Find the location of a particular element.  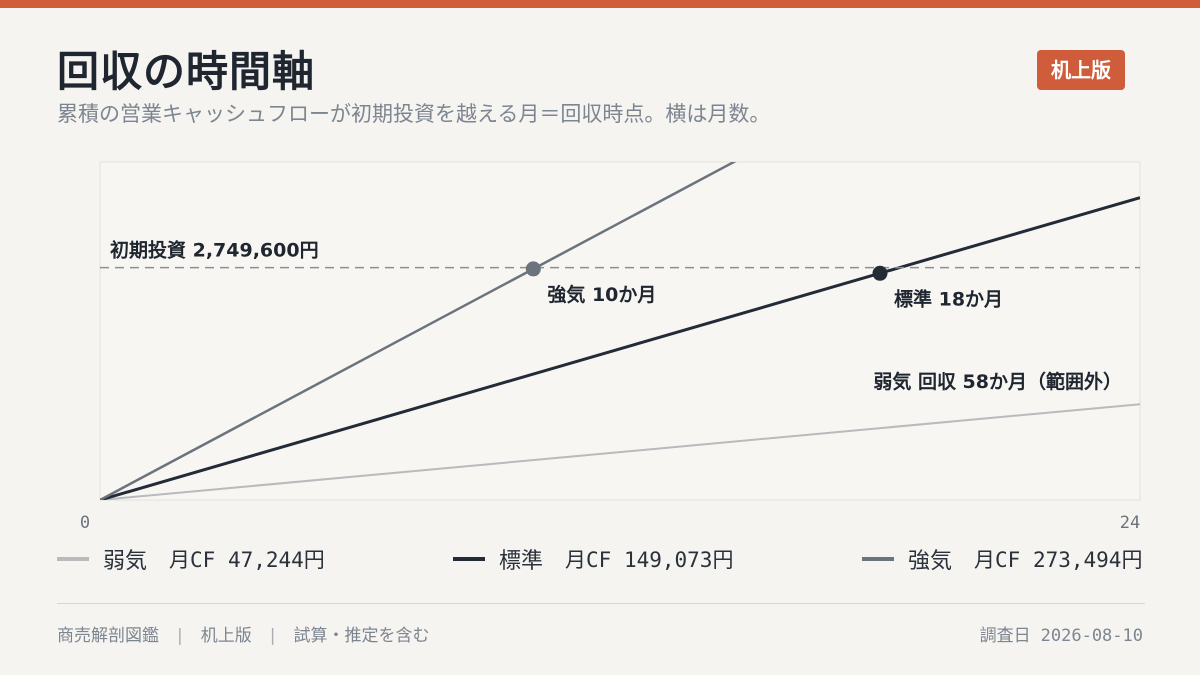

footer-survey-date: 調査日 2026-08-10 is located at coordinates (1061, 633).